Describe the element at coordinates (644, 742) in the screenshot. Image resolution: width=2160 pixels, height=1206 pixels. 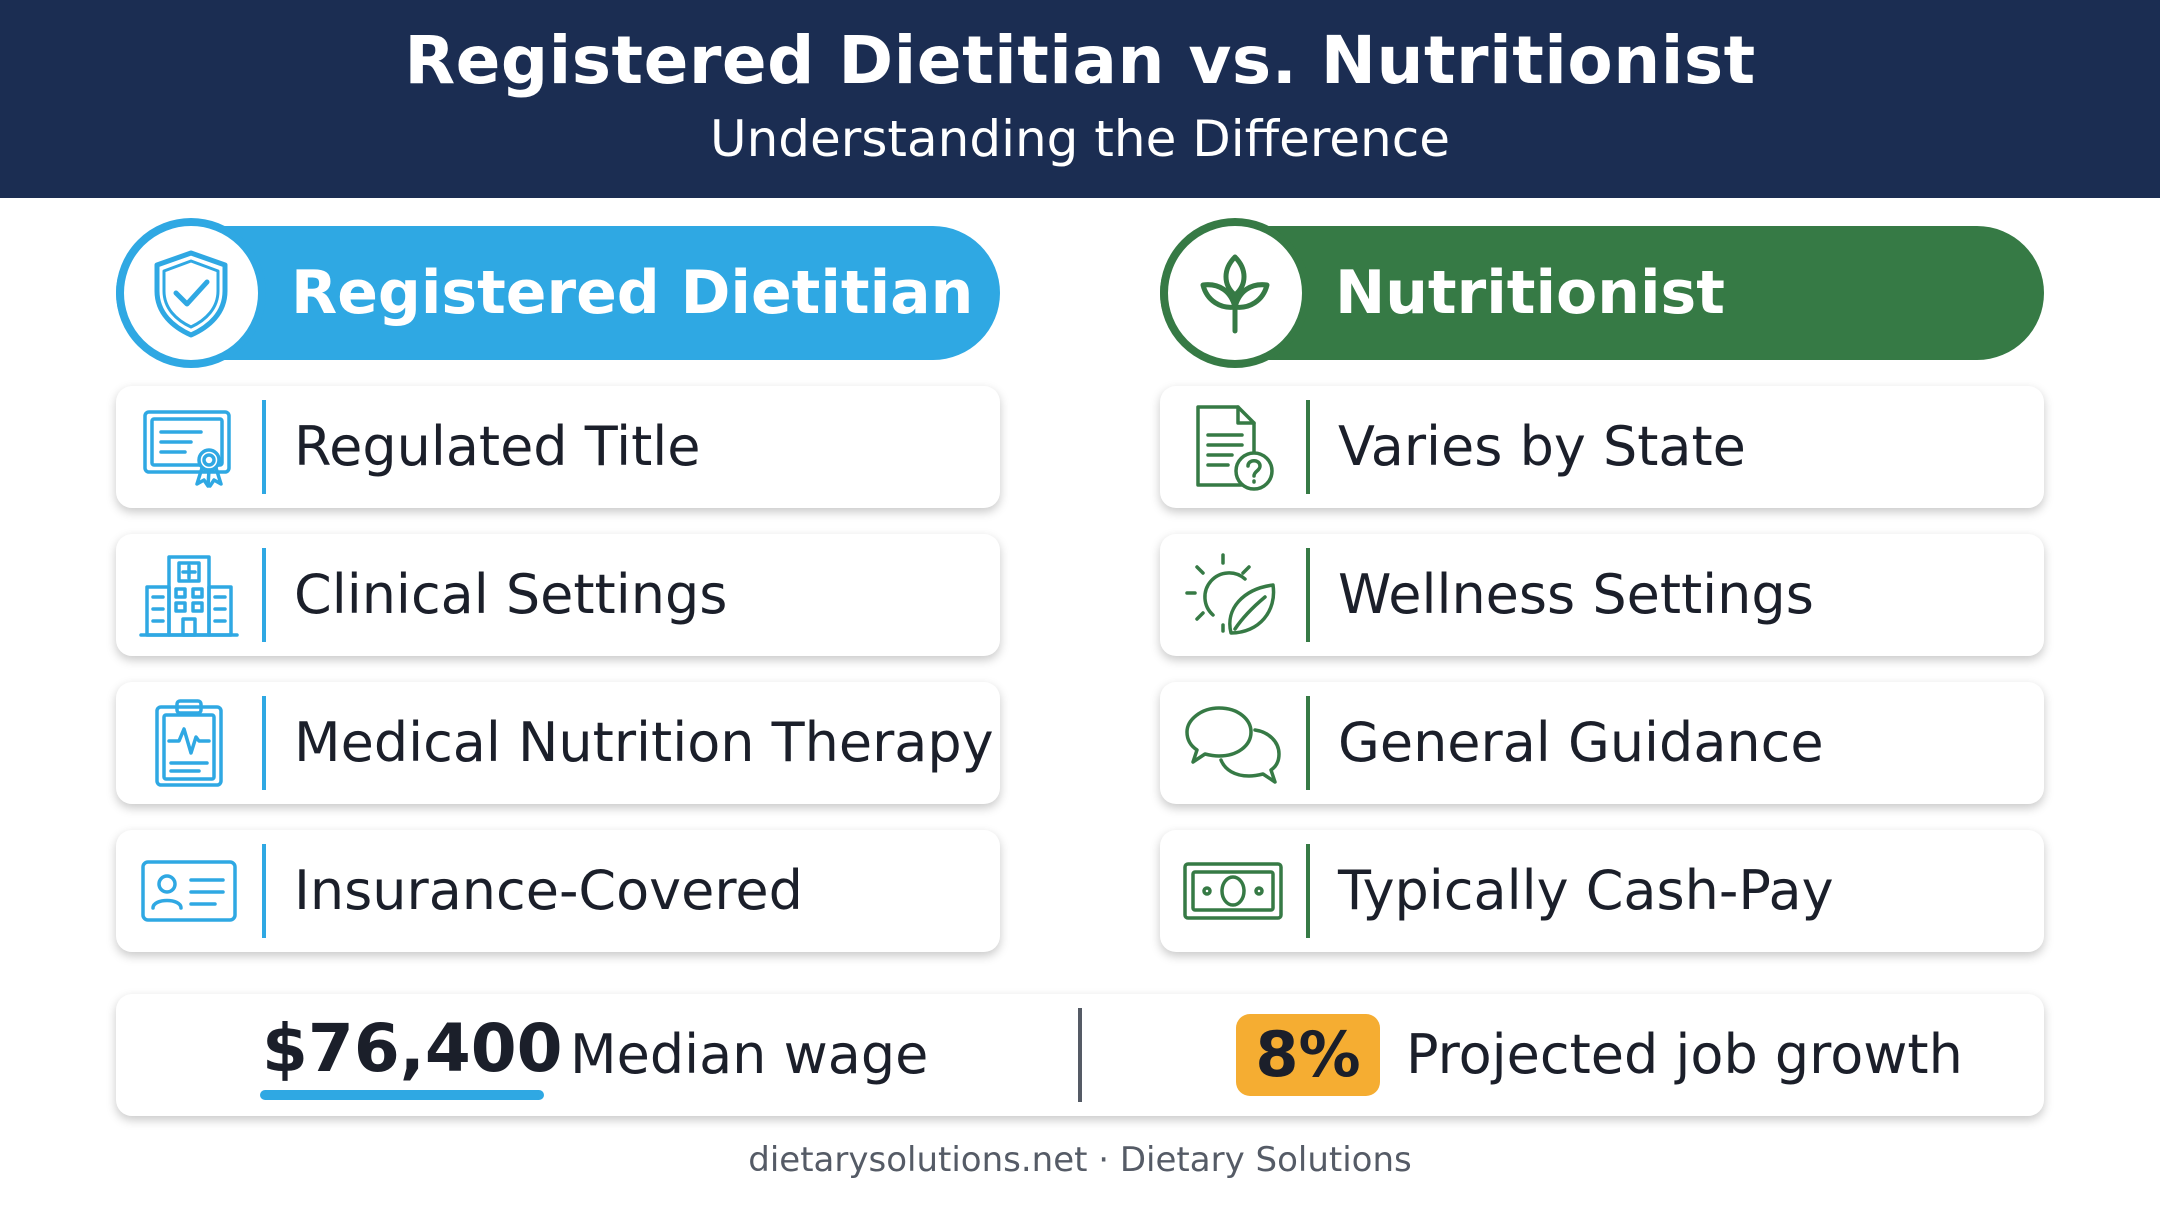
I see `item-label: Medical Nutrition Therapy` at that location.